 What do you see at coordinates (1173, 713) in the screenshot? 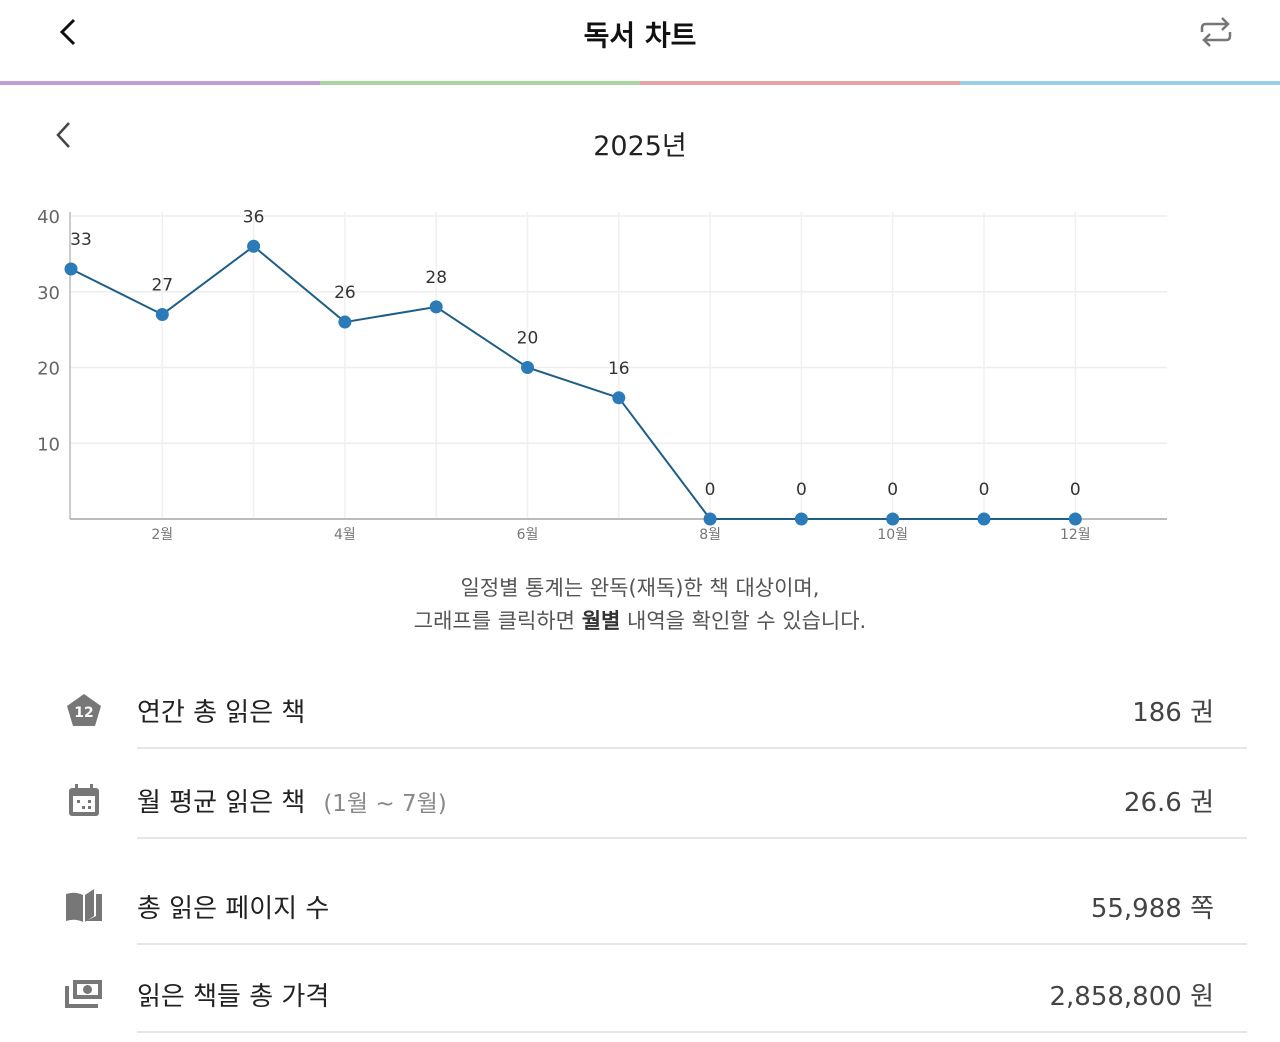
I see `stat-value: 186 권` at bounding box center [1173, 713].